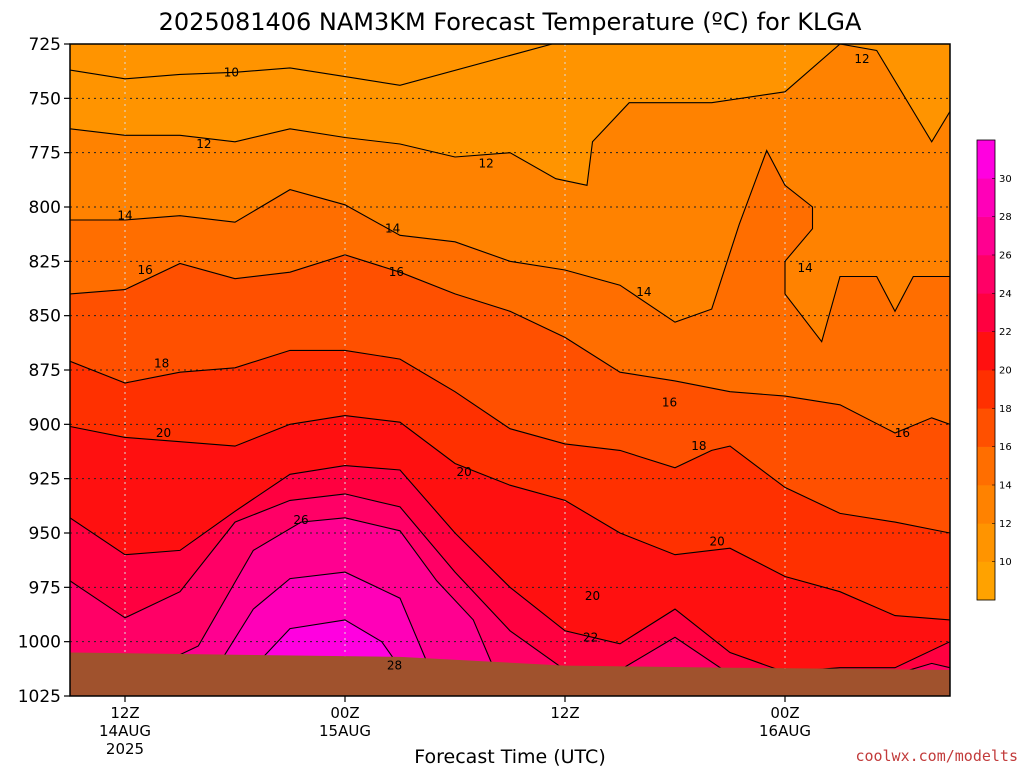  What do you see at coordinates (45, 480) in the screenshot?
I see `y-tick-label-925: 925` at bounding box center [45, 480].